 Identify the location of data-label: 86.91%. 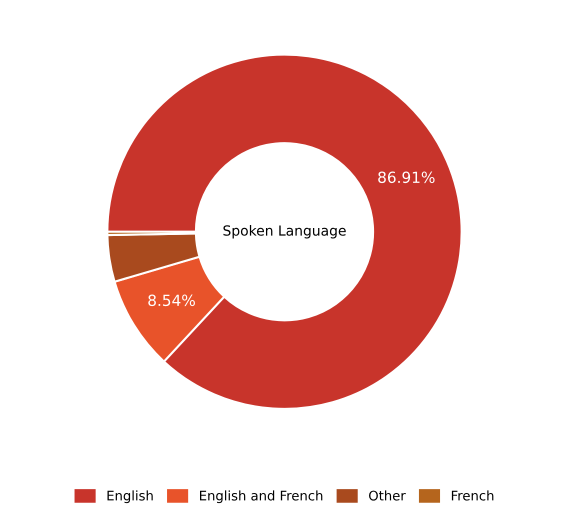
(406, 178).